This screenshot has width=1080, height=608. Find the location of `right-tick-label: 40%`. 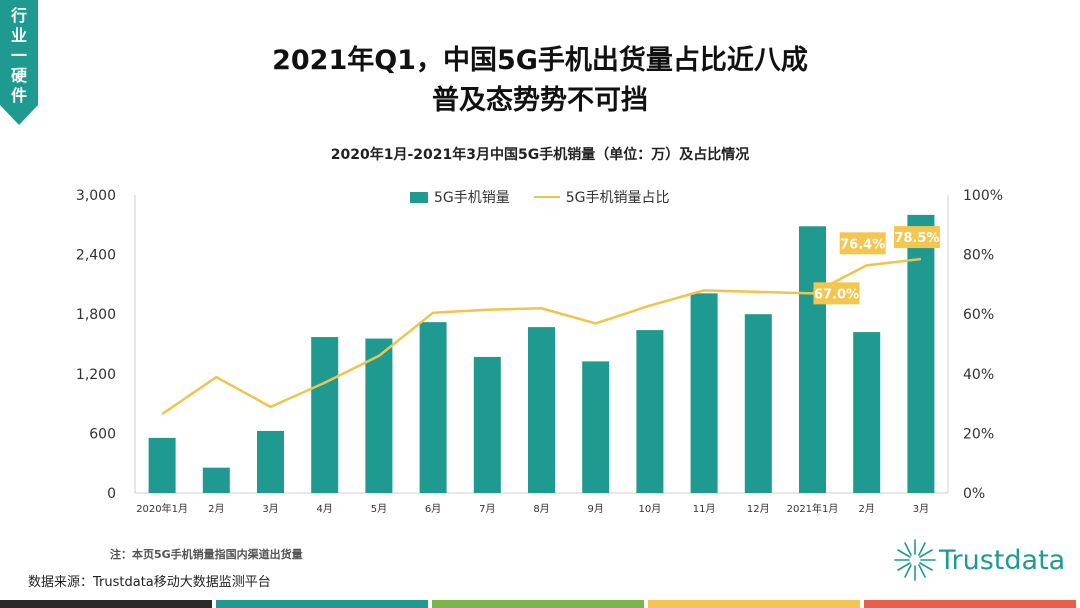

right-tick-label: 40% is located at coordinates (978, 375).